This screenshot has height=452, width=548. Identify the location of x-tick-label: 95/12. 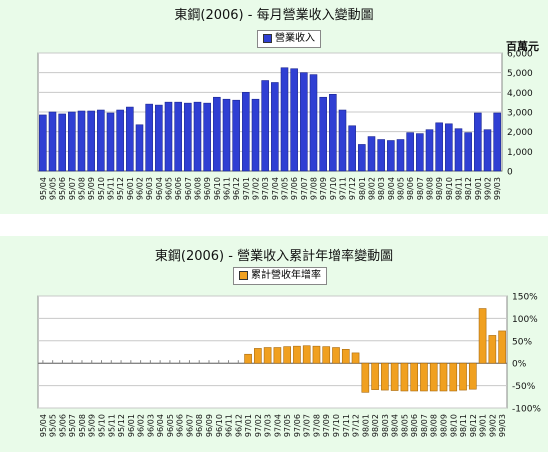
(121, 425).